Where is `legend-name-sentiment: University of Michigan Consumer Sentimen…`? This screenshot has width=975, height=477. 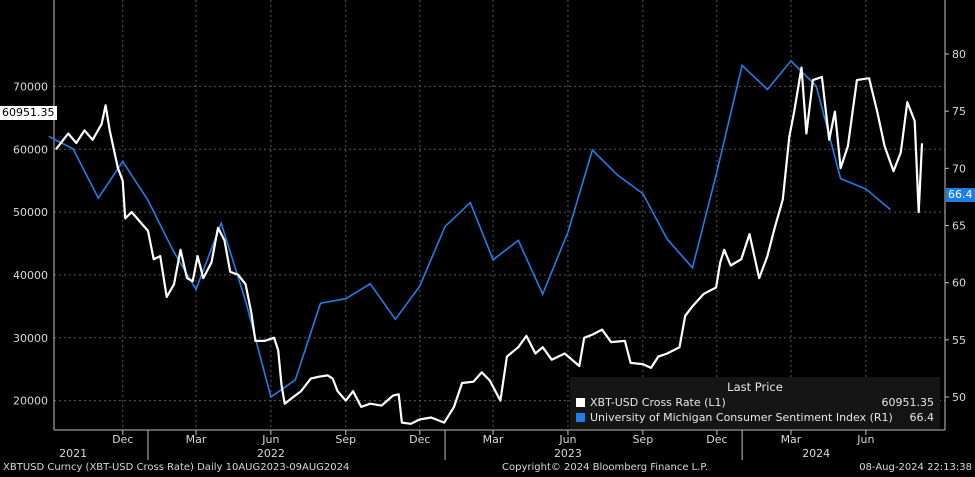 legend-name-sentiment: University of Michigan Consumer Sentimen… is located at coordinates (741, 417).